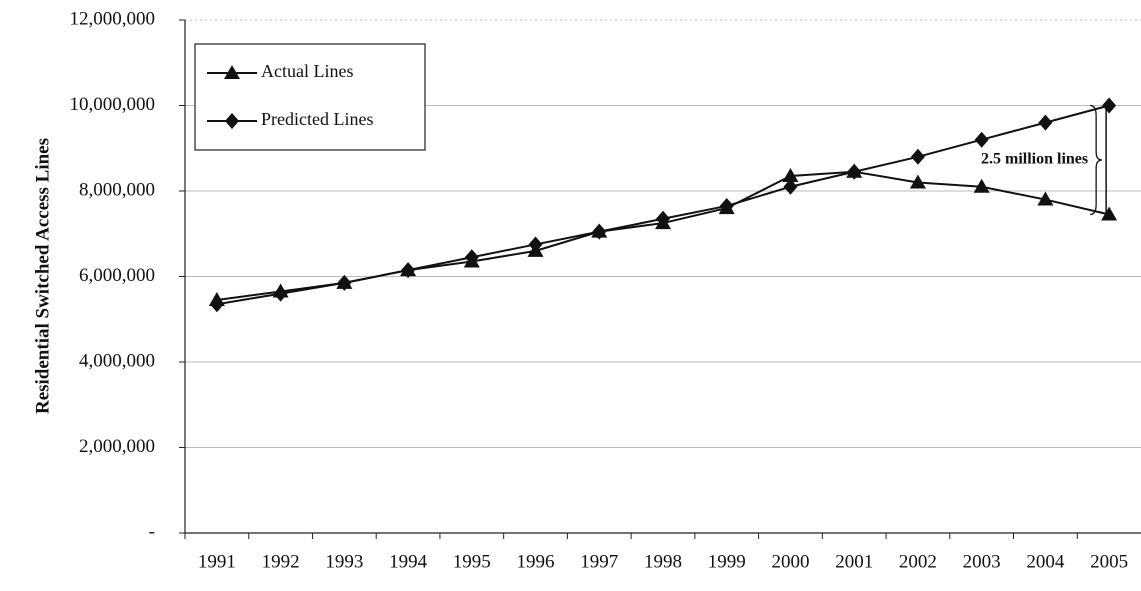 This screenshot has height=591, width=1141. What do you see at coordinates (117, 360) in the screenshot?
I see `y-tick-label: 4,000,000` at bounding box center [117, 360].